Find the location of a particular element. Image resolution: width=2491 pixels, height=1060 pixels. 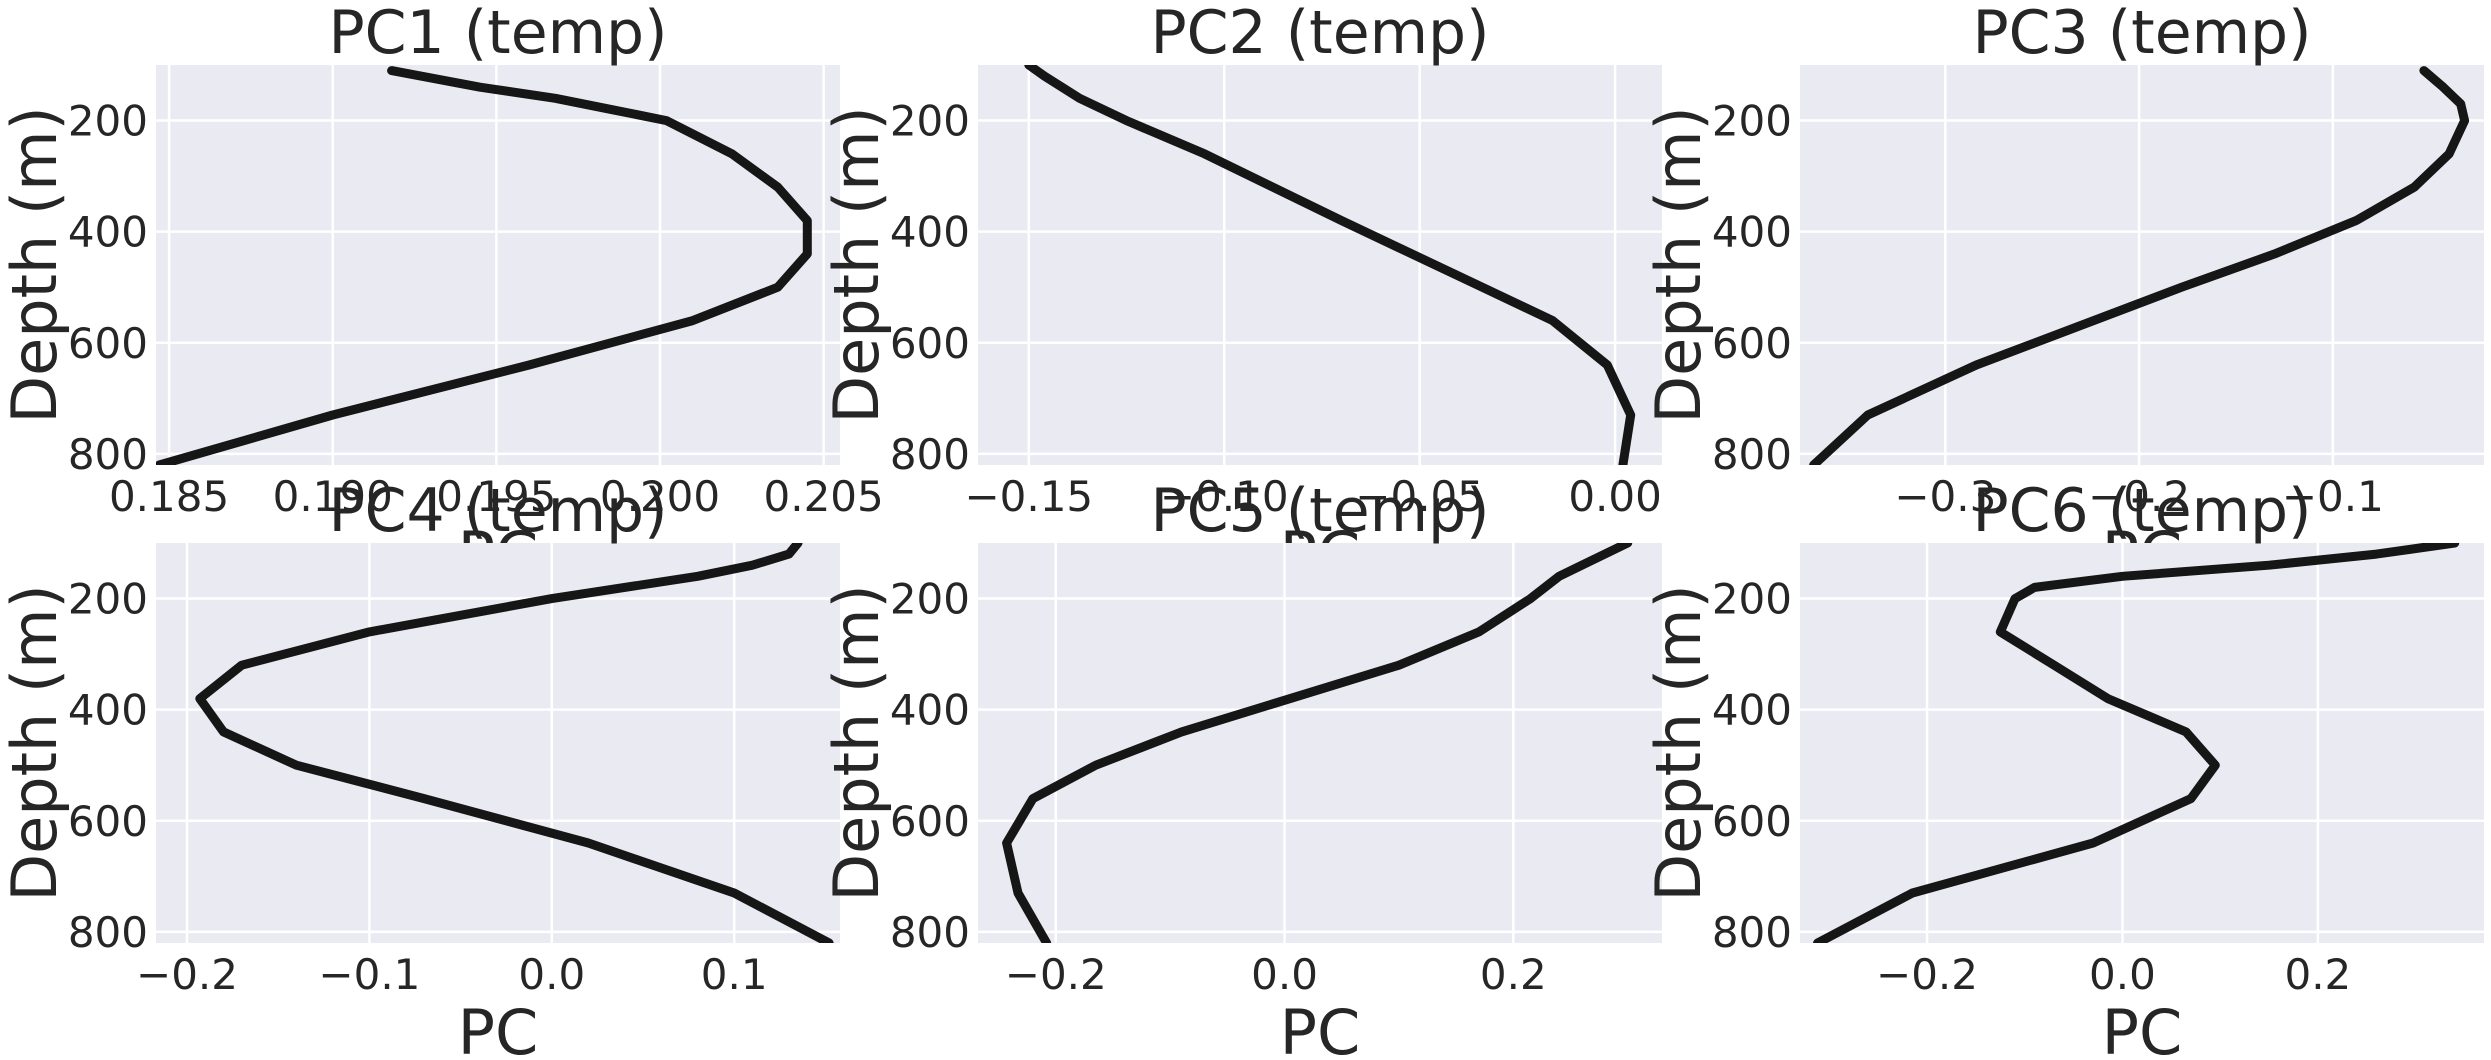

x-tick-label: 0.190 is located at coordinates (333, 496).